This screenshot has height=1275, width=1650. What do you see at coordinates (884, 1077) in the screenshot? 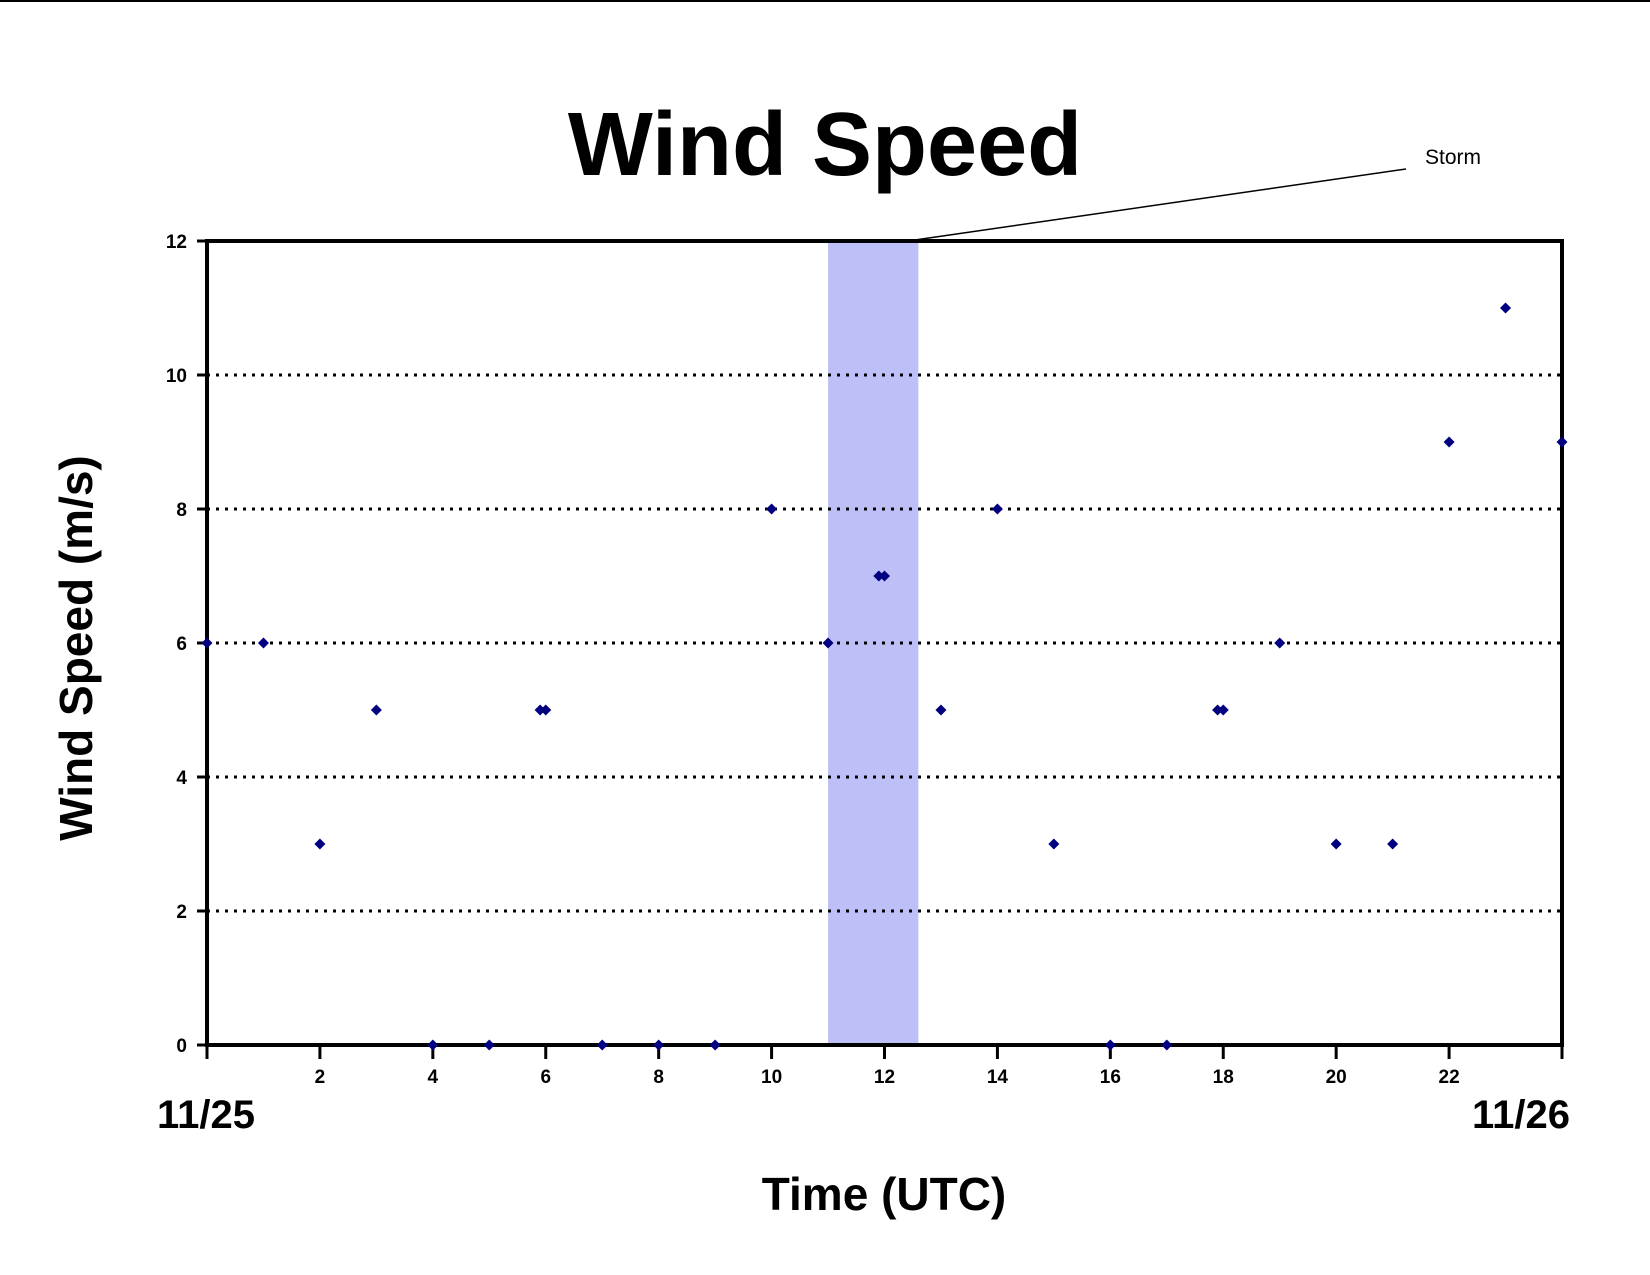
I see `x-tick-label: 12` at bounding box center [884, 1077].